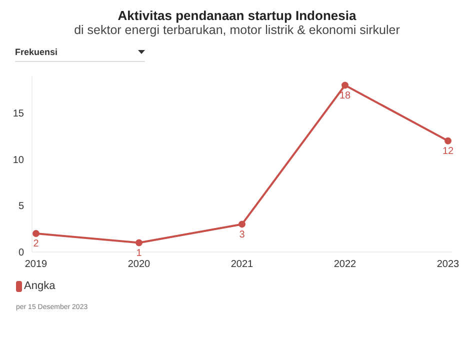  Describe the element at coordinates (242, 264) in the screenshot. I see `x-tick-label: 2021` at that location.